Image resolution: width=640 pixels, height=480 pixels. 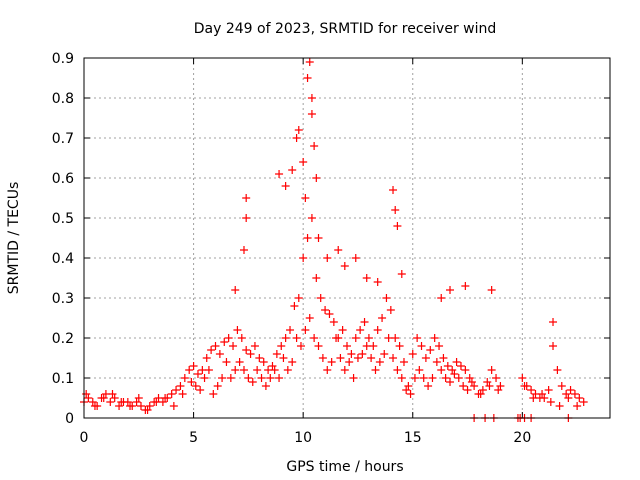 What do you see at coordinates (413, 438) in the screenshot?
I see `x-tick-label: 15` at bounding box center [413, 438].